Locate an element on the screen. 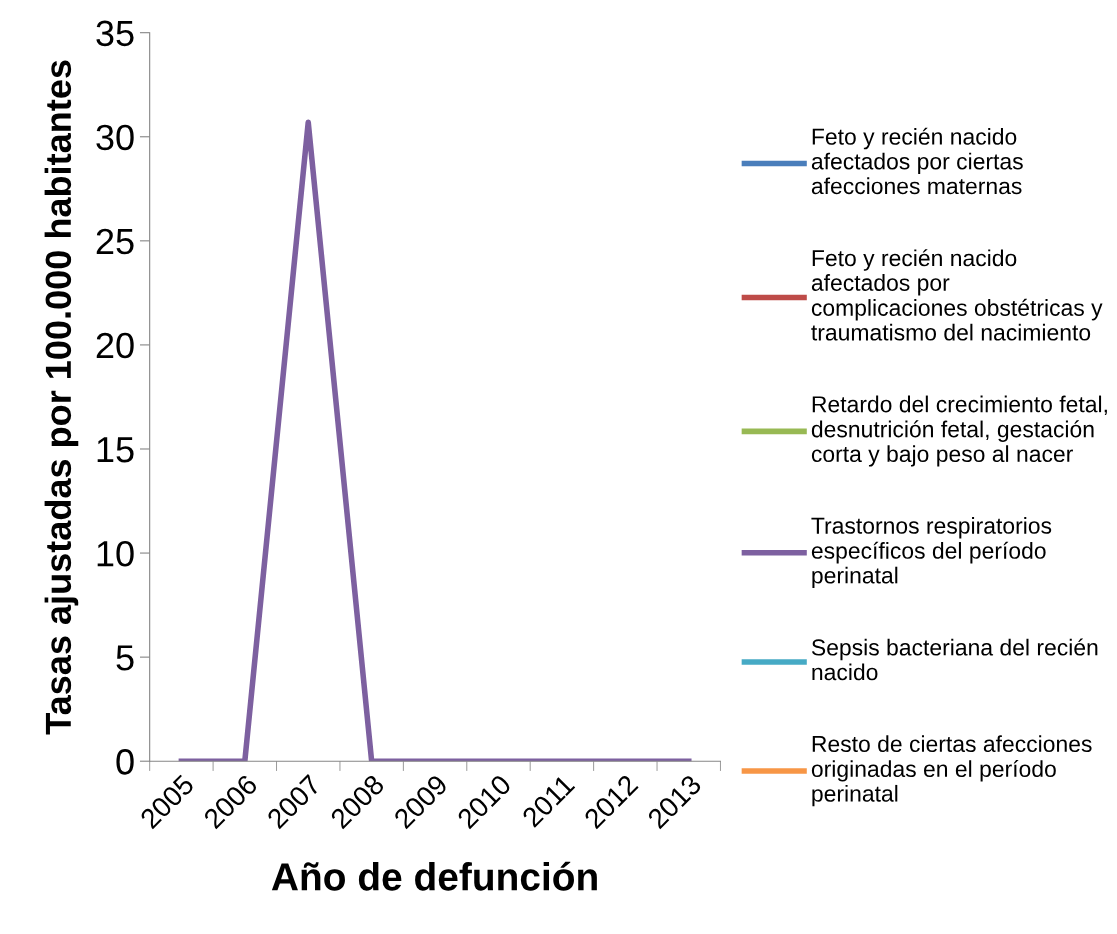 The image size is (1117, 934). y-axis-title: Tasas ajustadas por 100.000 habitantes is located at coordinates (61, 397).